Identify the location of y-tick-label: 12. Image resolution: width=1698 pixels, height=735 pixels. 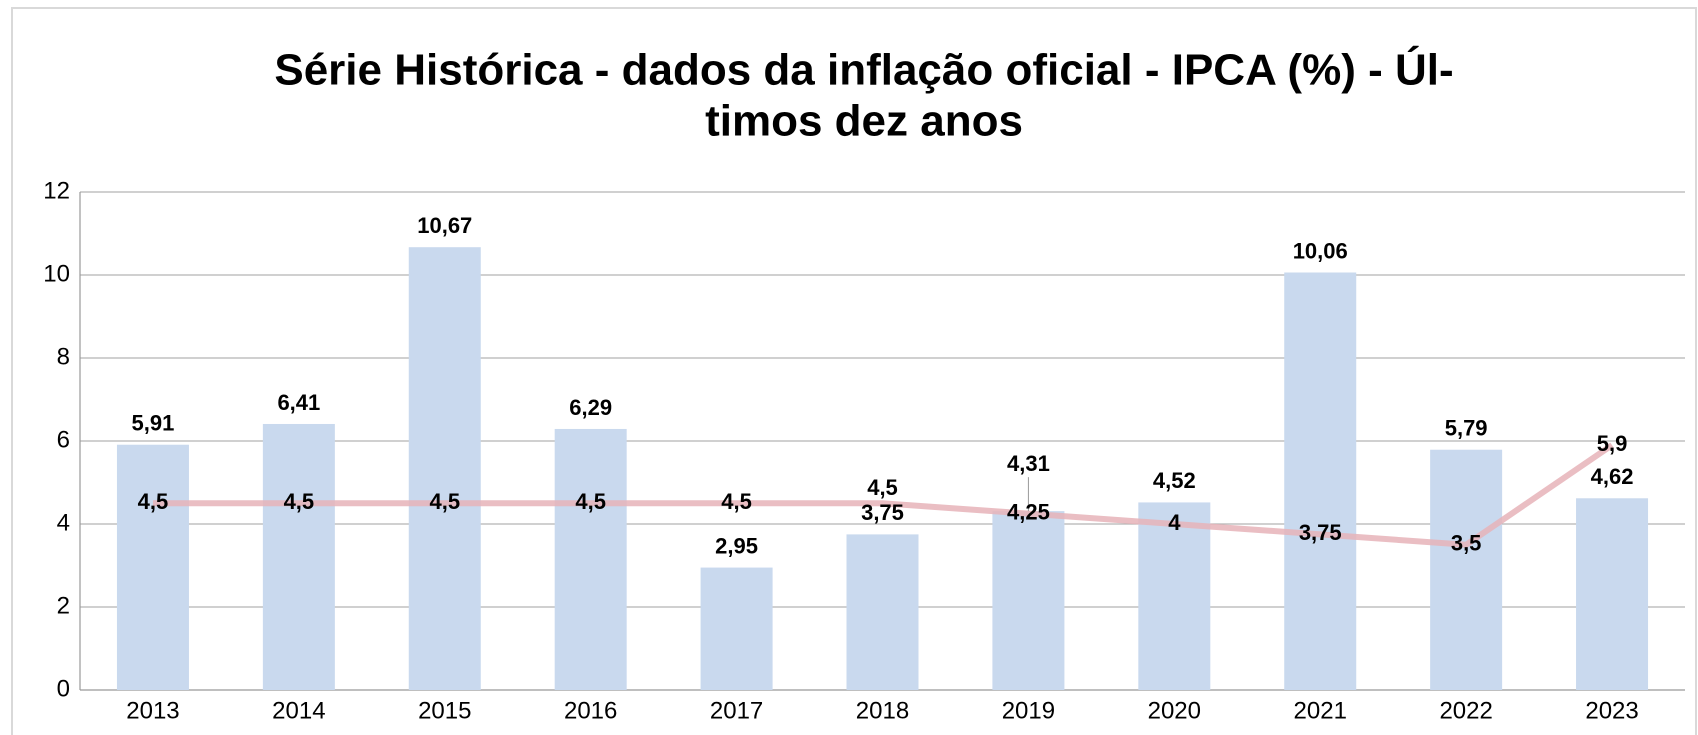
(56, 190).